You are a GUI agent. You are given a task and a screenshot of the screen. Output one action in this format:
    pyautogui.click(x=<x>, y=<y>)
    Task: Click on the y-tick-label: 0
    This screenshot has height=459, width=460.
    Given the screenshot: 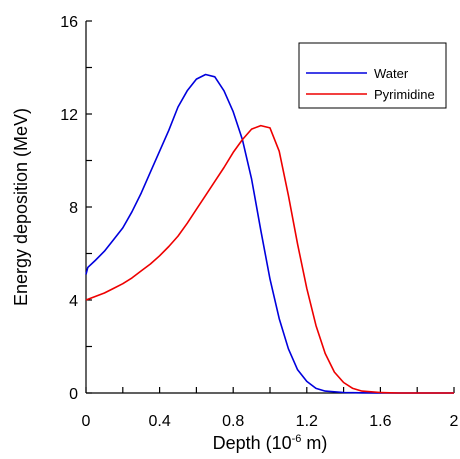 What is the action you would take?
    pyautogui.click(x=73, y=394)
    